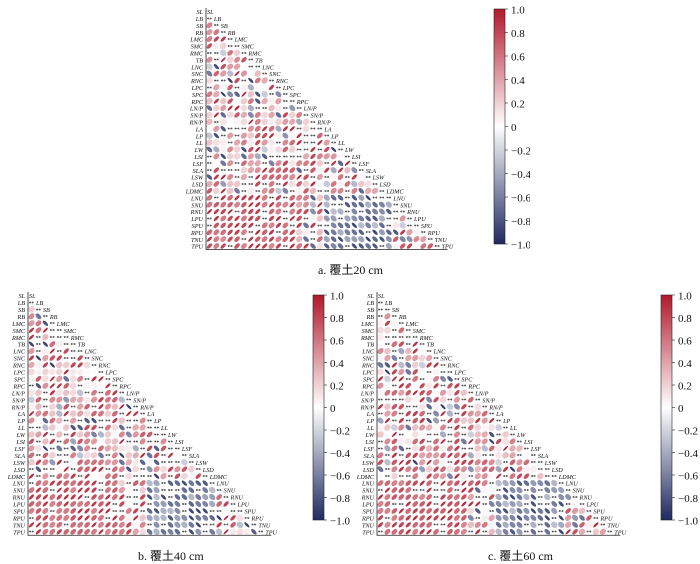  What do you see at coordinates (19, 518) in the screenshot?
I see `row-label: RPU` at bounding box center [19, 518].